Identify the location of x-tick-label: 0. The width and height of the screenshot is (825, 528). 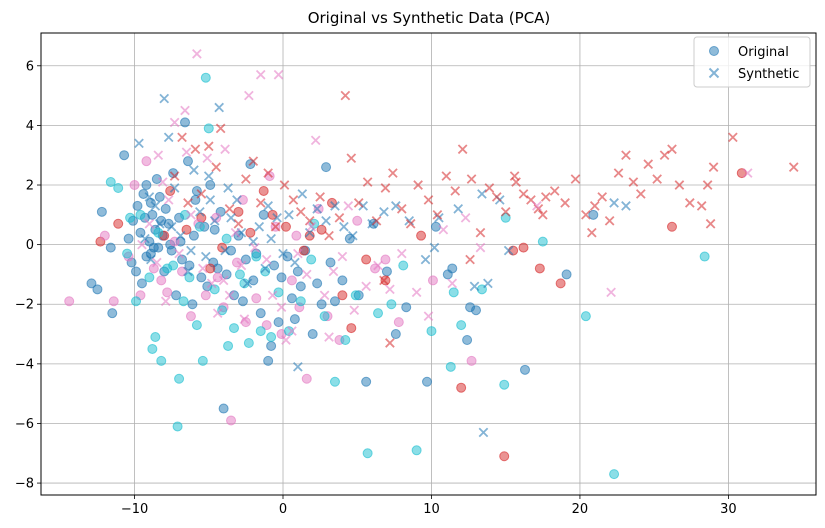
(283, 509).